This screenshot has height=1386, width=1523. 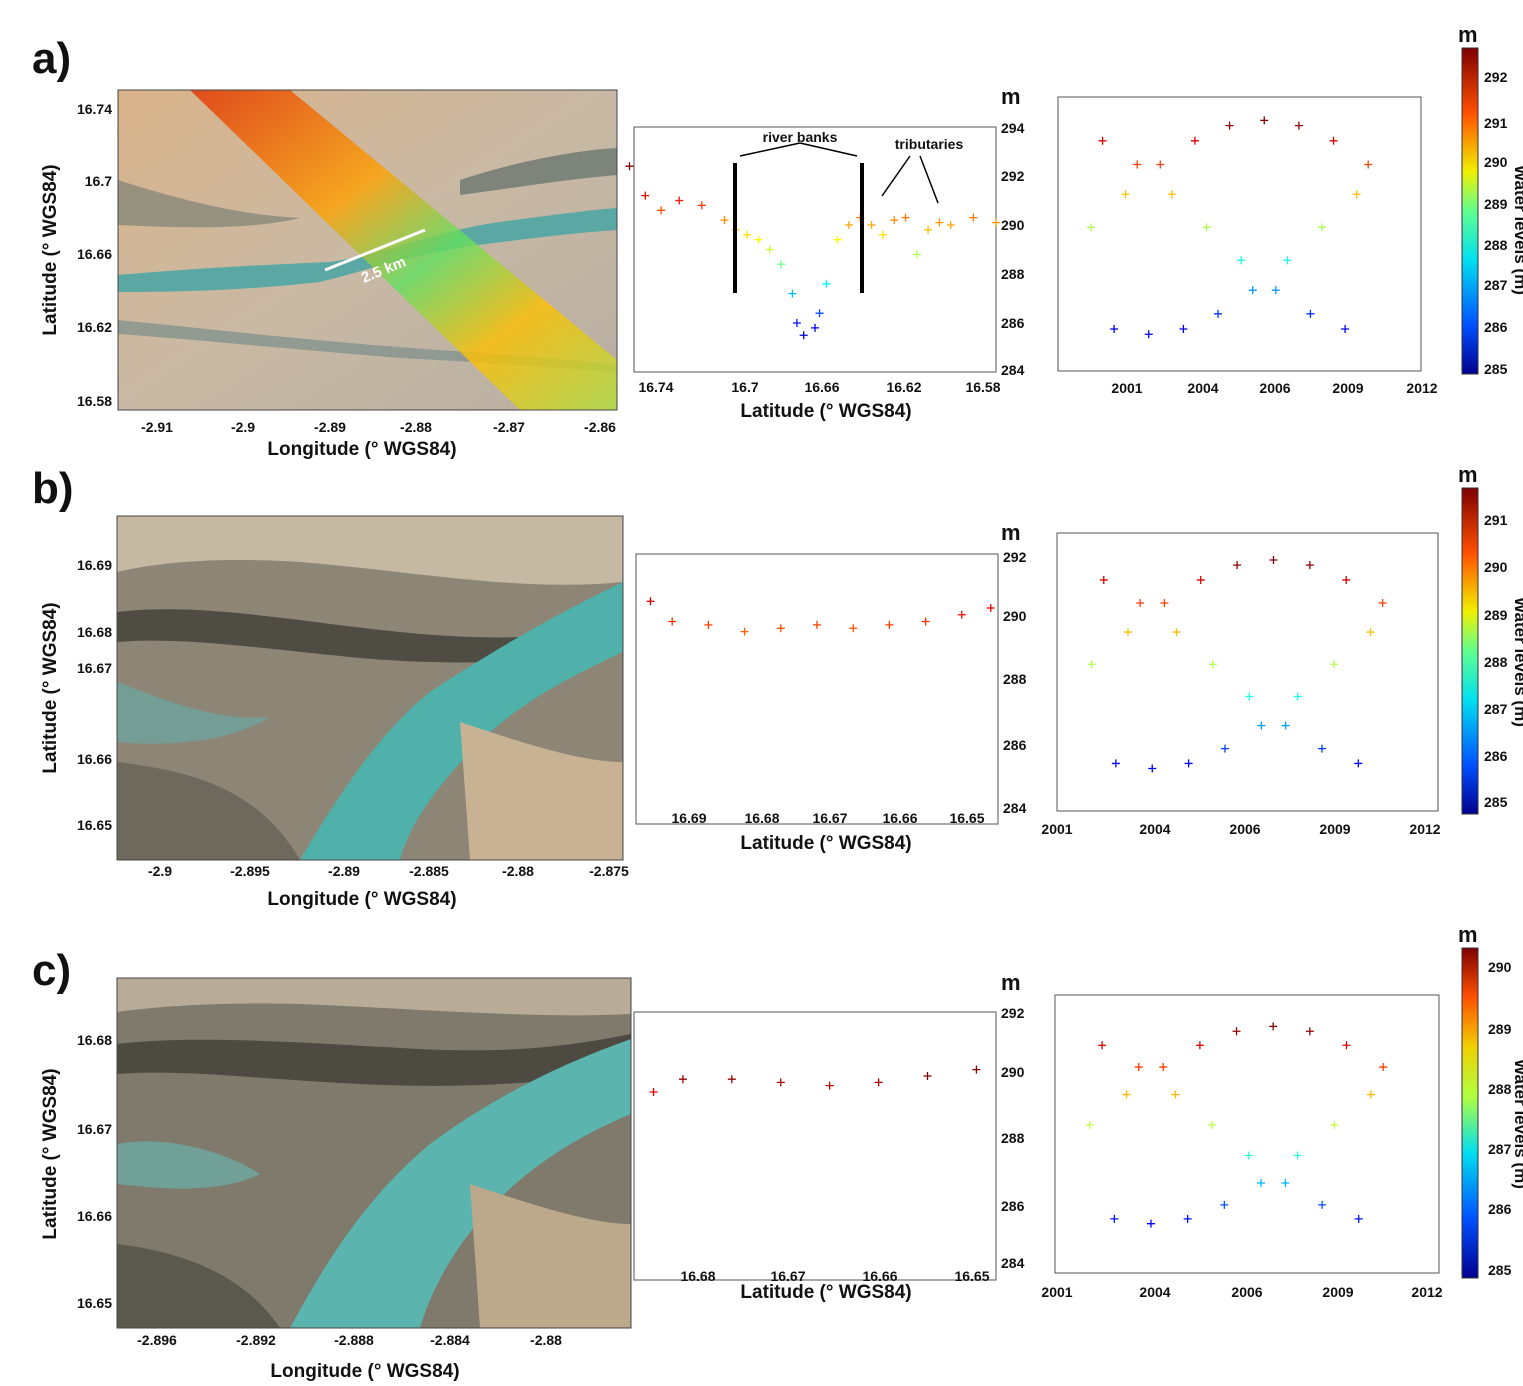 I want to click on colorbar-tick: 287, so click(x=1496, y=285).